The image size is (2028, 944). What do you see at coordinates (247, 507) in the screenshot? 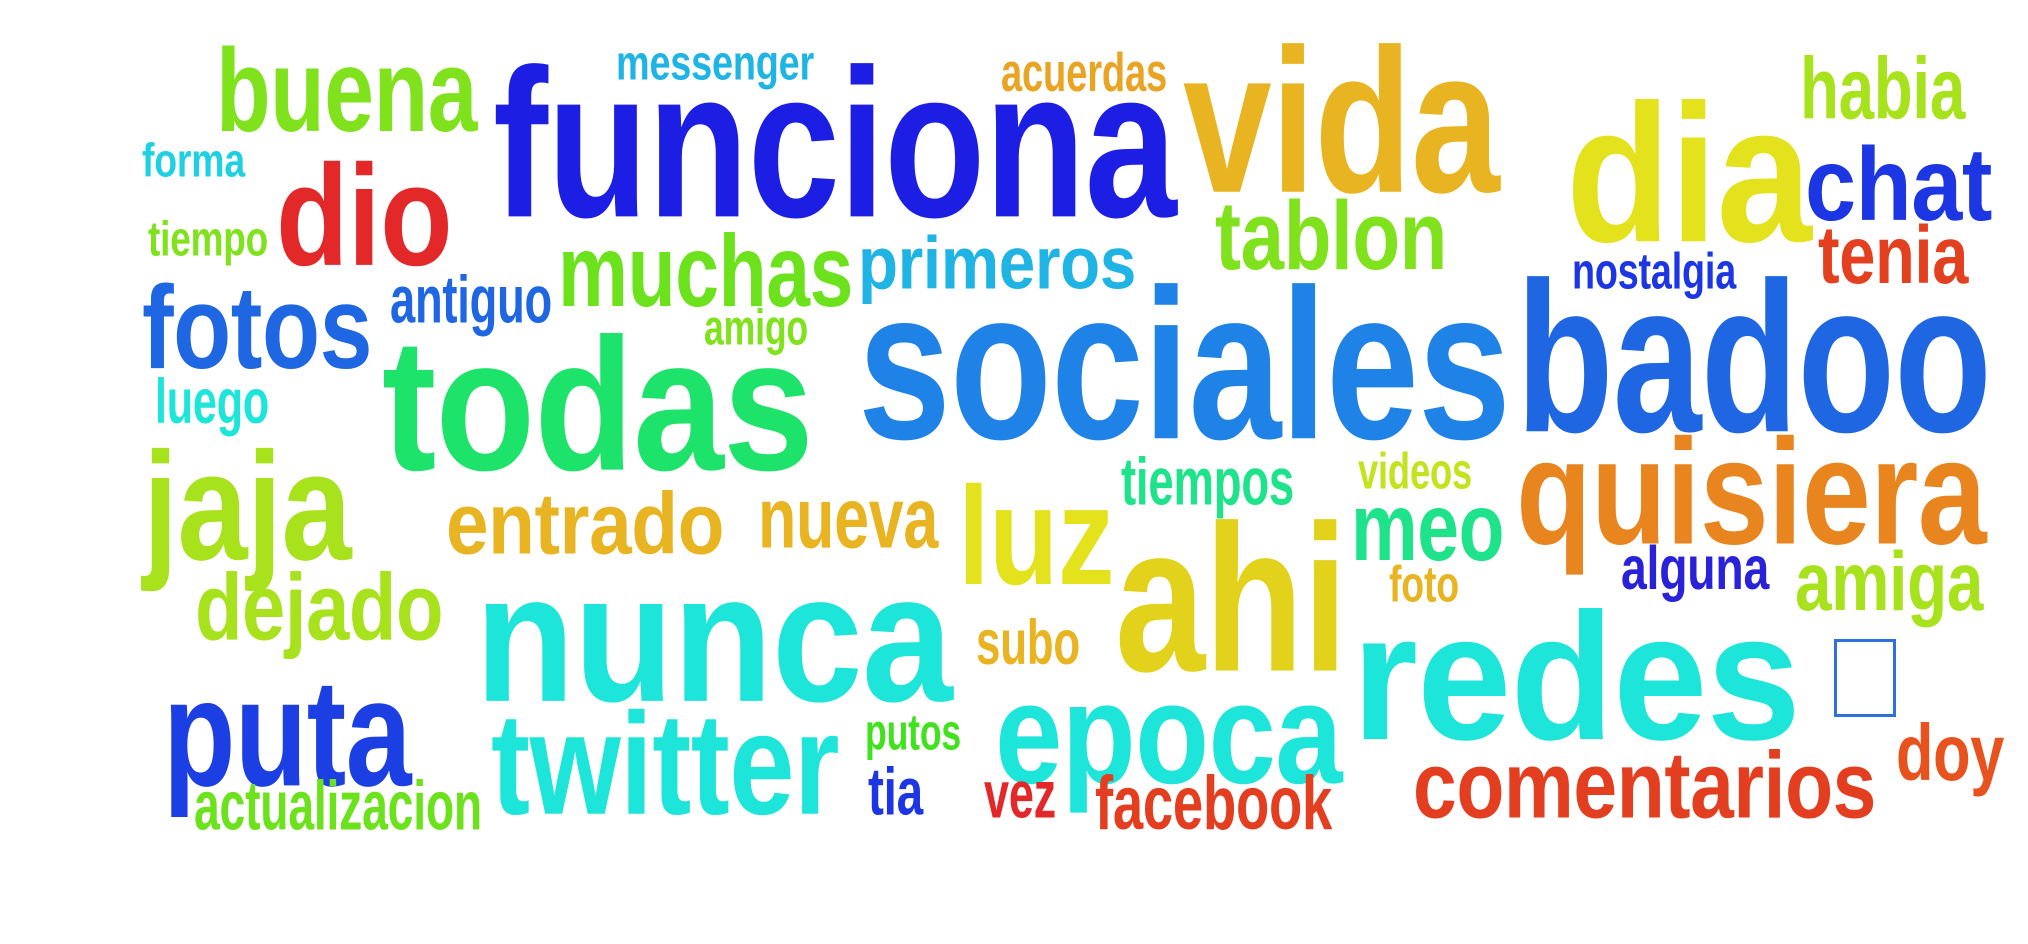
I see `word-jaja: jaja` at bounding box center [247, 507].